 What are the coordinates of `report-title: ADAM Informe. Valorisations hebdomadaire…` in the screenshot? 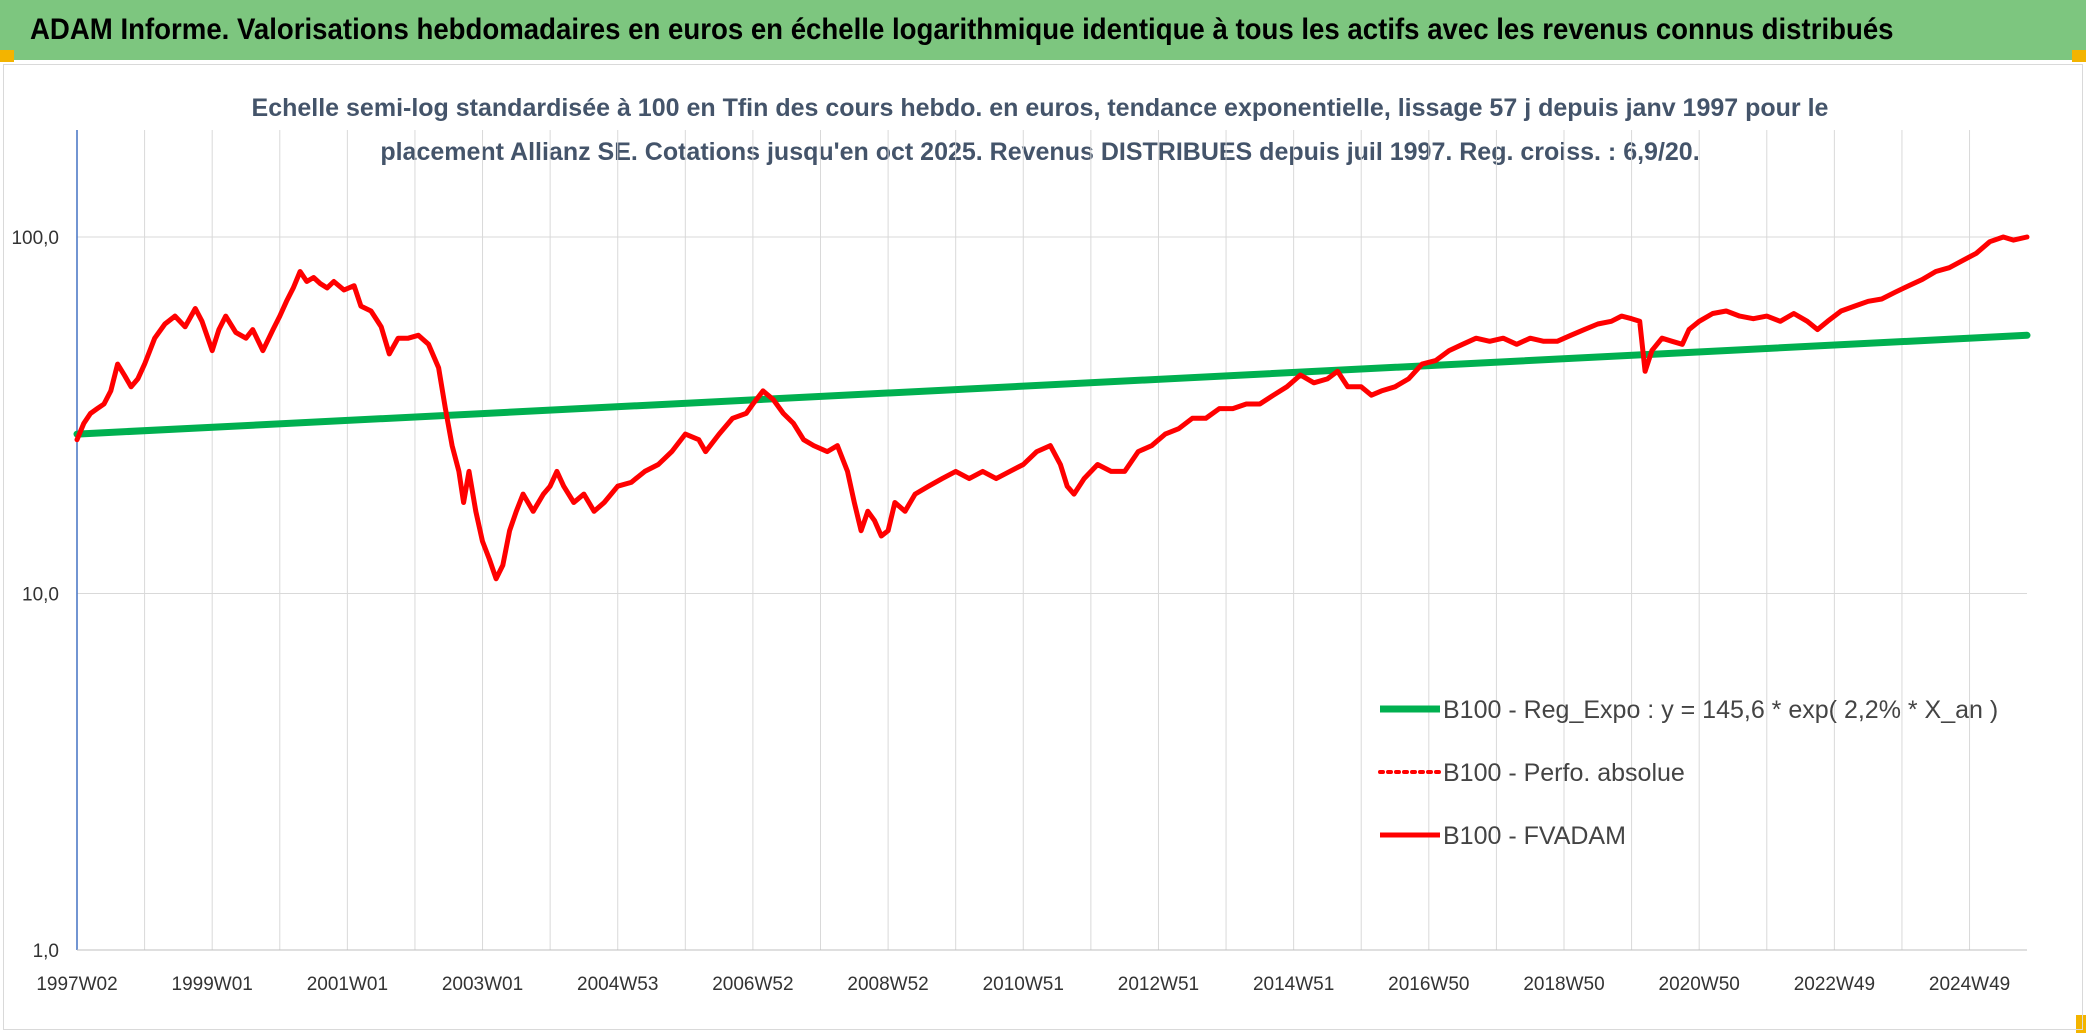 It's located at (962, 29).